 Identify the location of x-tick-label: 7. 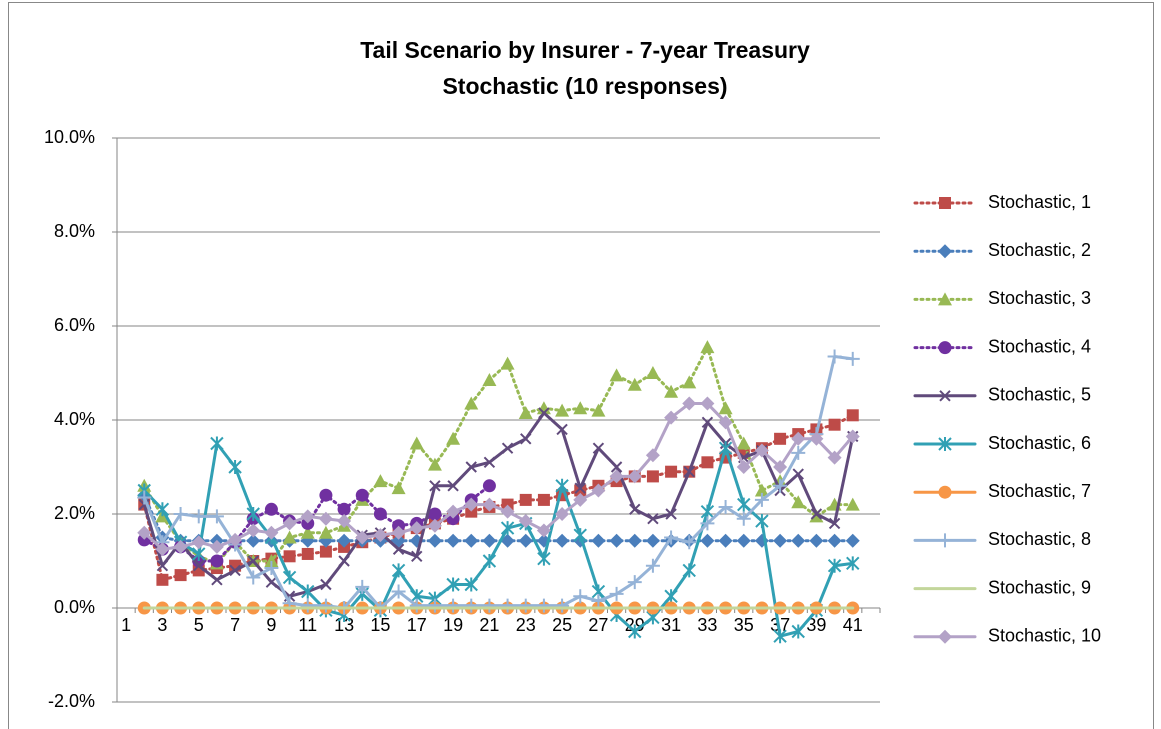
(235, 625).